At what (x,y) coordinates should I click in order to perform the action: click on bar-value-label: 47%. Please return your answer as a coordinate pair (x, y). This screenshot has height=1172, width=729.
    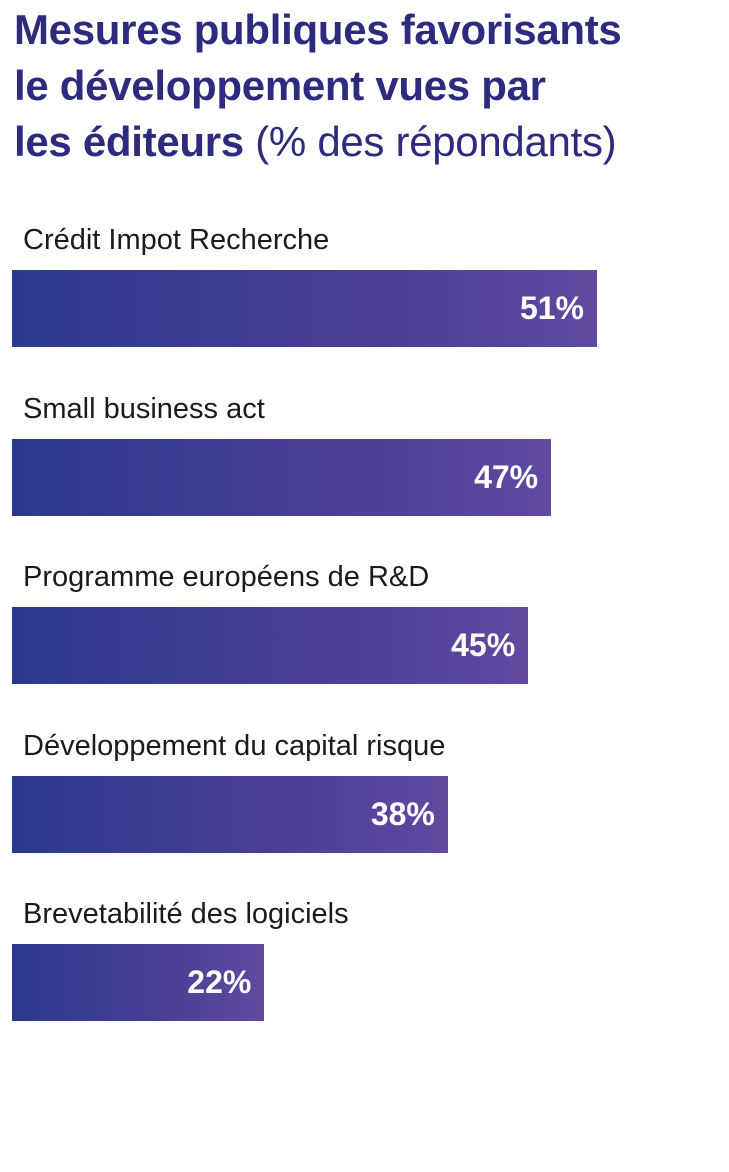
    Looking at the image, I should click on (506, 476).